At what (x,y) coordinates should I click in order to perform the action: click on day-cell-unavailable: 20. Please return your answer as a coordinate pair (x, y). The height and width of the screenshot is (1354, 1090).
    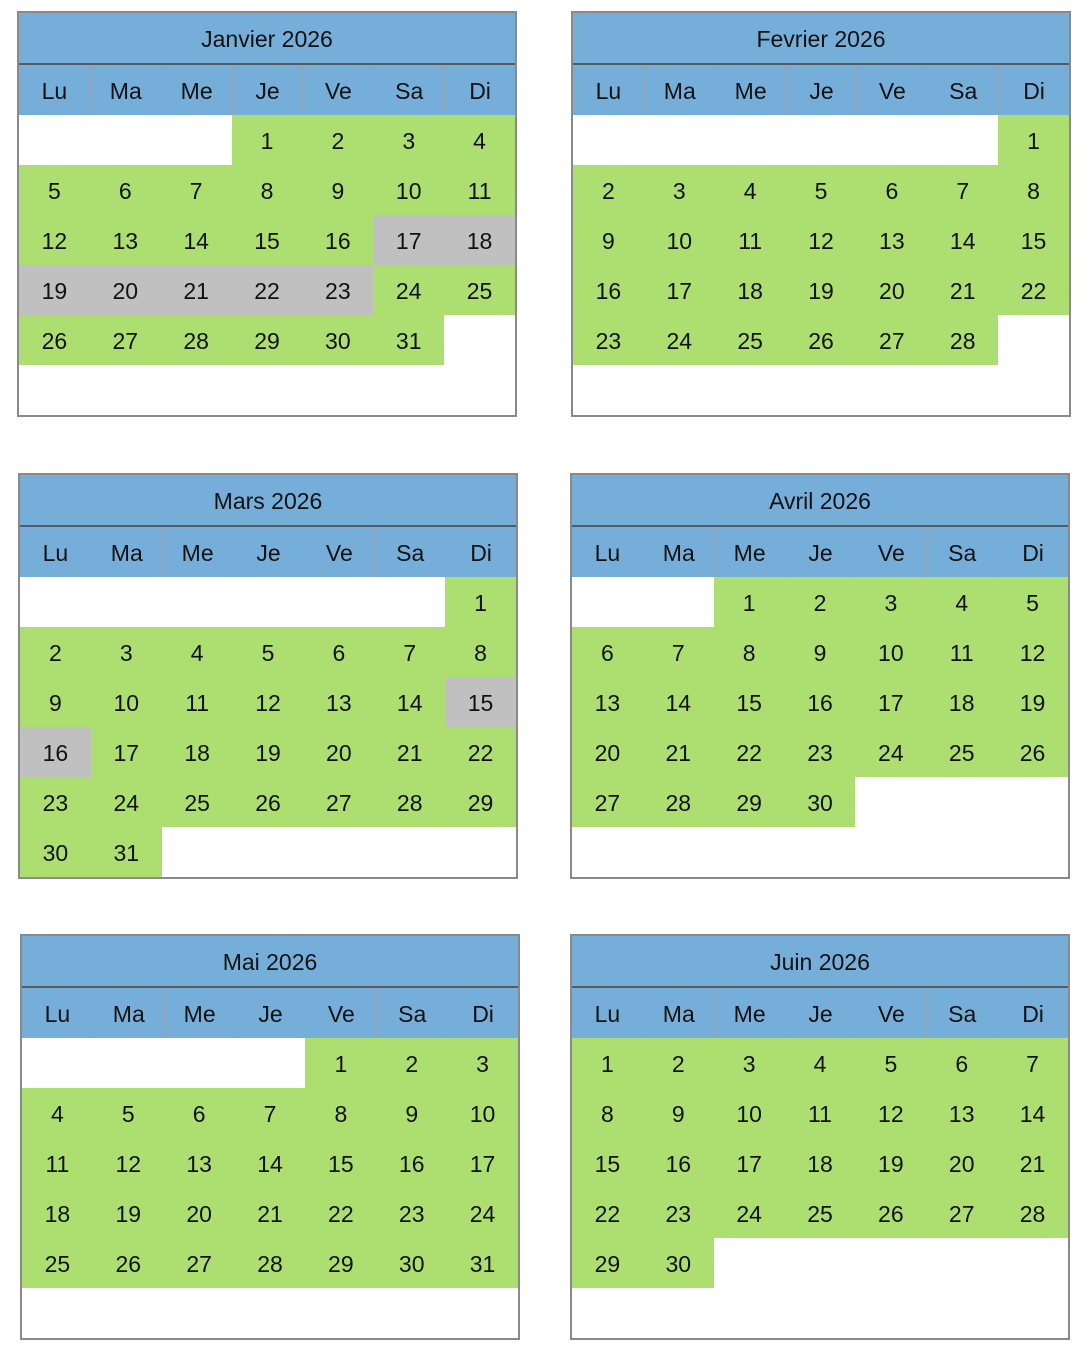
    Looking at the image, I should click on (125, 290).